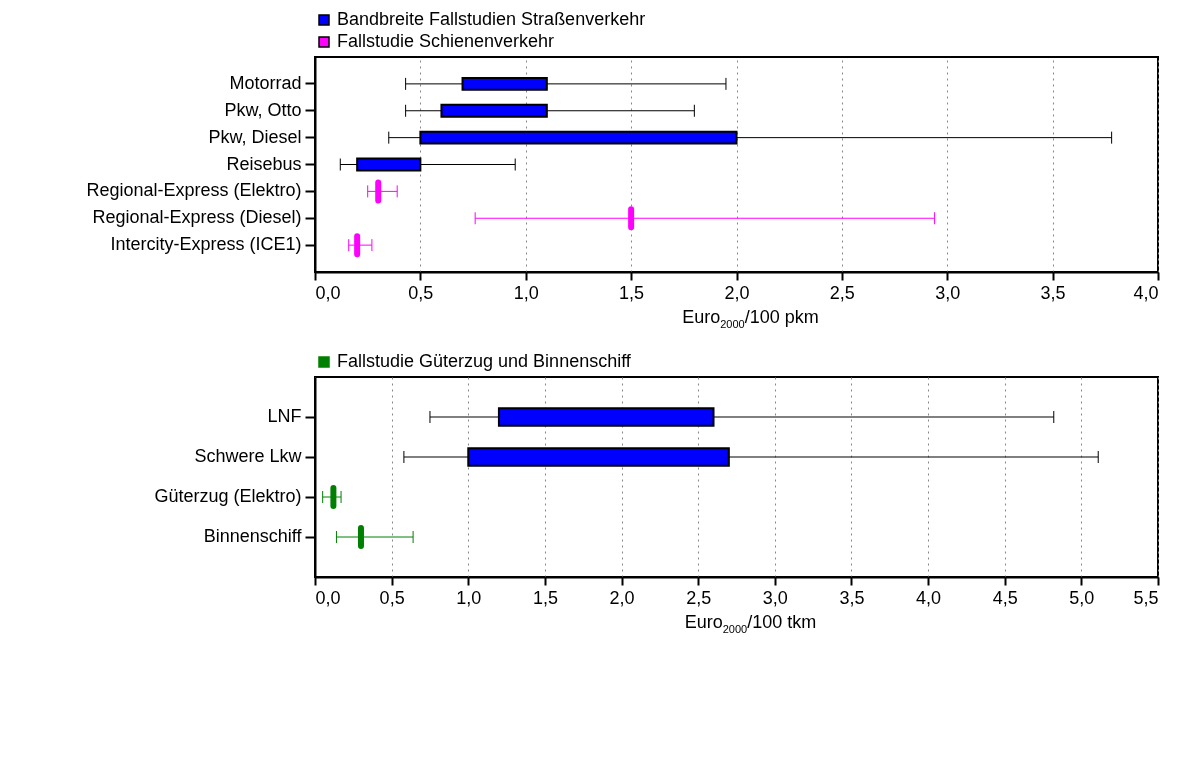  What do you see at coordinates (228, 495) in the screenshot?
I see `y-tick-label: Güterzug (Elektro)` at bounding box center [228, 495].